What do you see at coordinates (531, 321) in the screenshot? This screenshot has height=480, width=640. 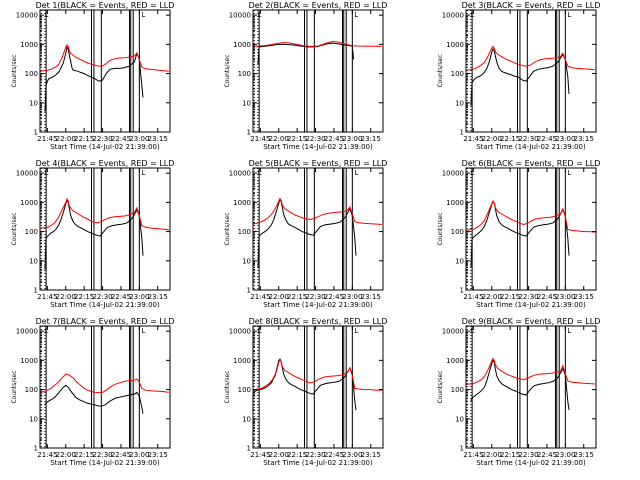 I see `plot-title: Det 9(BLACK = Events, RED = LLD` at bounding box center [531, 321].